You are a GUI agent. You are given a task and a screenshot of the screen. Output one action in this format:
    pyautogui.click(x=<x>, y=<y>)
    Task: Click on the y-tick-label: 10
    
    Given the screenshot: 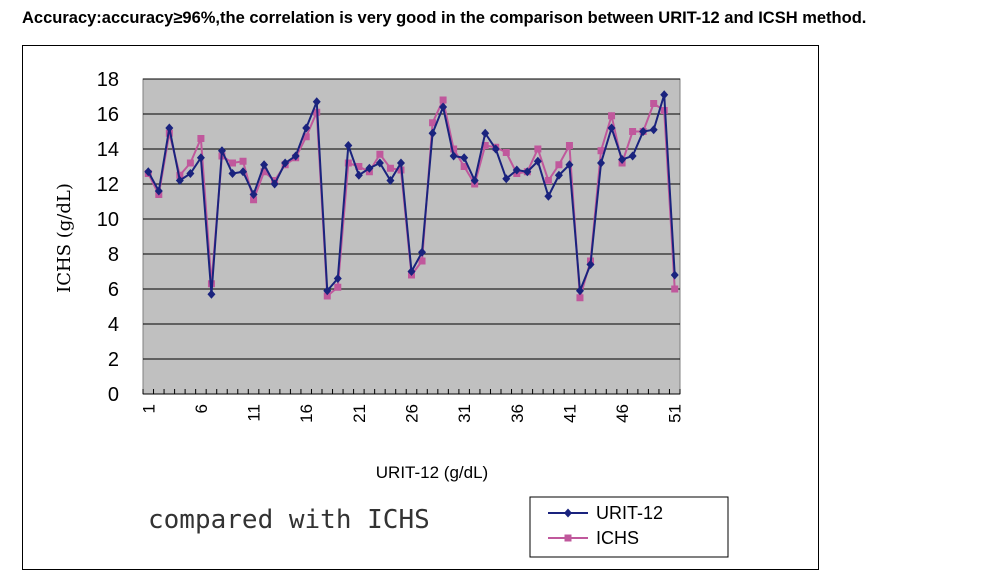 What is the action you would take?
    pyautogui.click(x=108, y=220)
    